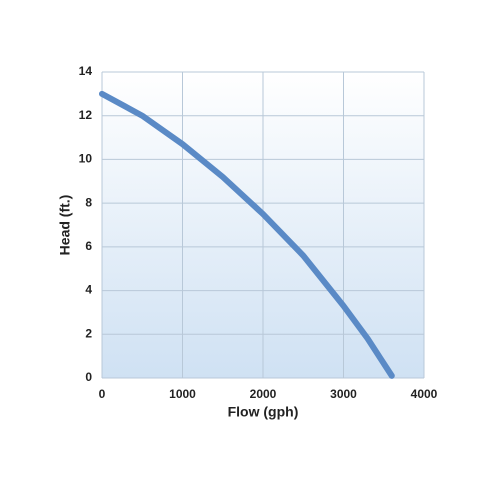  What do you see at coordinates (263, 412) in the screenshot?
I see `x-axis-title: Flow (gph)` at bounding box center [263, 412].